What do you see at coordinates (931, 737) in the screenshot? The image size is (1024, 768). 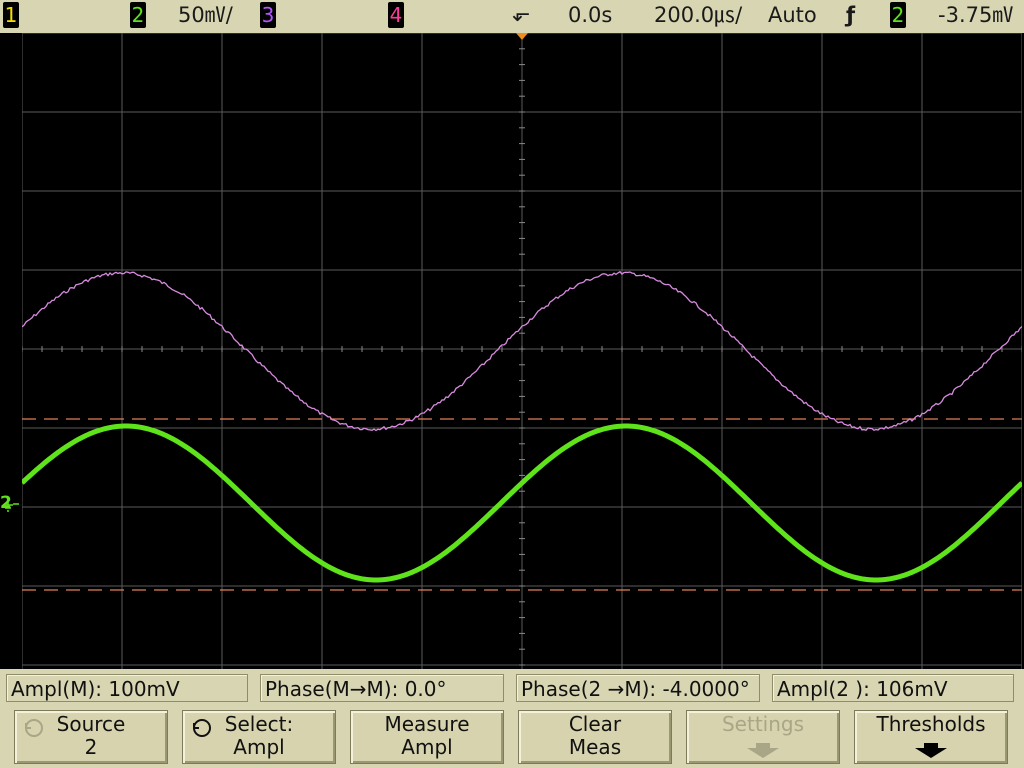 I see `thresholds-softkey: Thresholds` at bounding box center [931, 737].